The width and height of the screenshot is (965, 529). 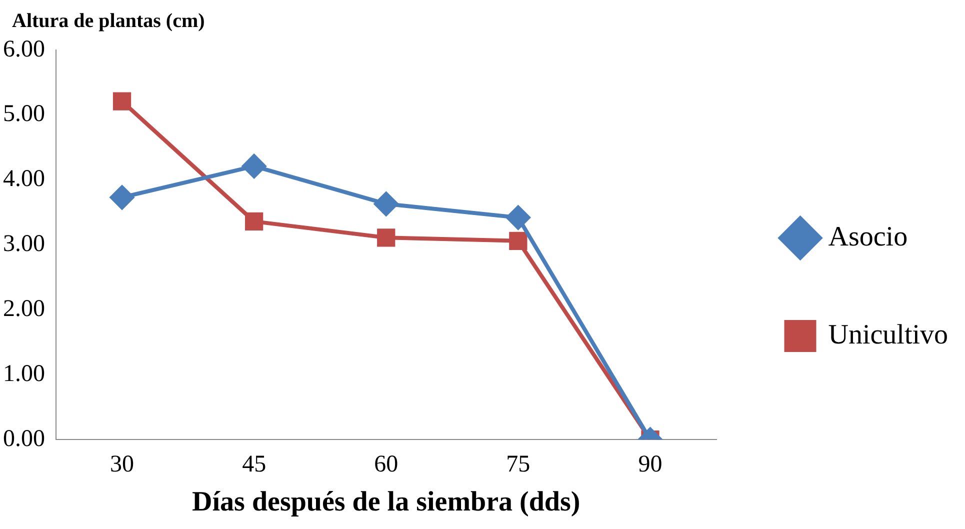 What do you see at coordinates (24, 179) in the screenshot?
I see `y-tick-label: 4.00` at bounding box center [24, 179].